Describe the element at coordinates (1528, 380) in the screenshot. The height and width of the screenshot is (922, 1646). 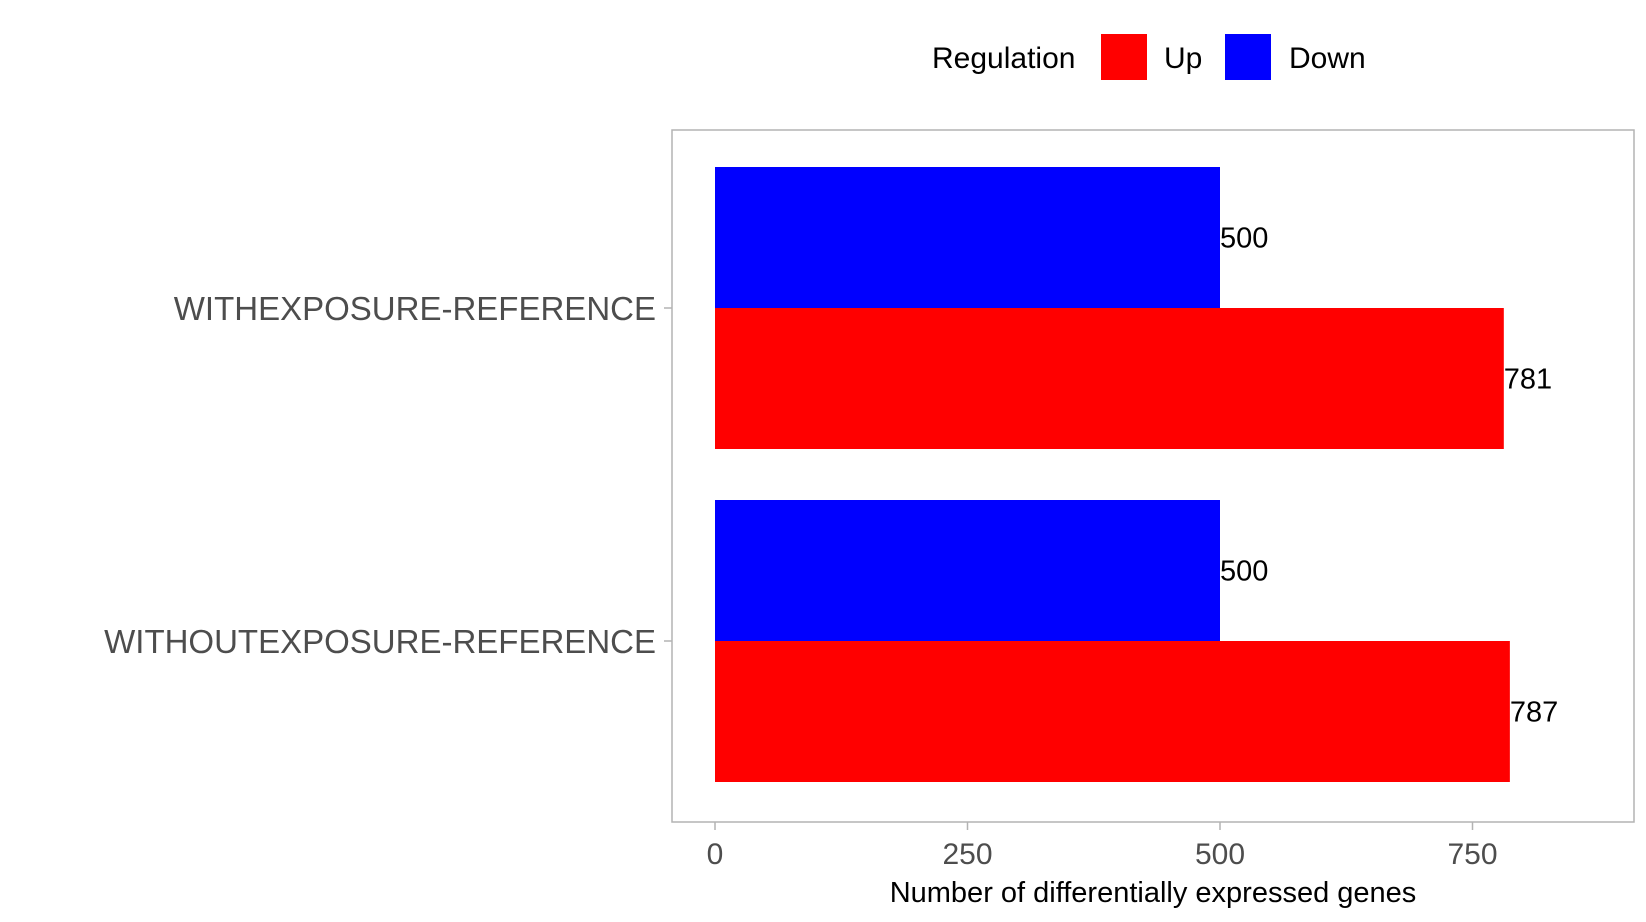
I see `data-label-up-1: 781` at that location.